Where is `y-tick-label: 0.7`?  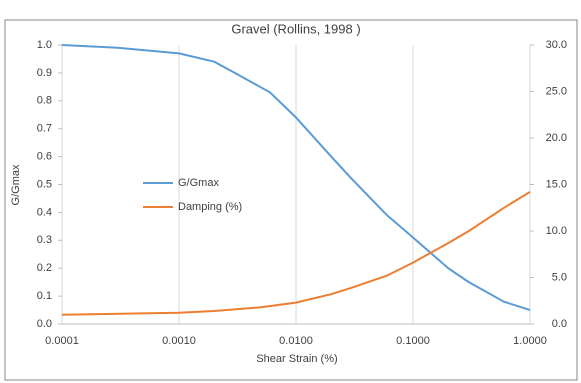 y-tick-label: 0.7 is located at coordinates (44, 129).